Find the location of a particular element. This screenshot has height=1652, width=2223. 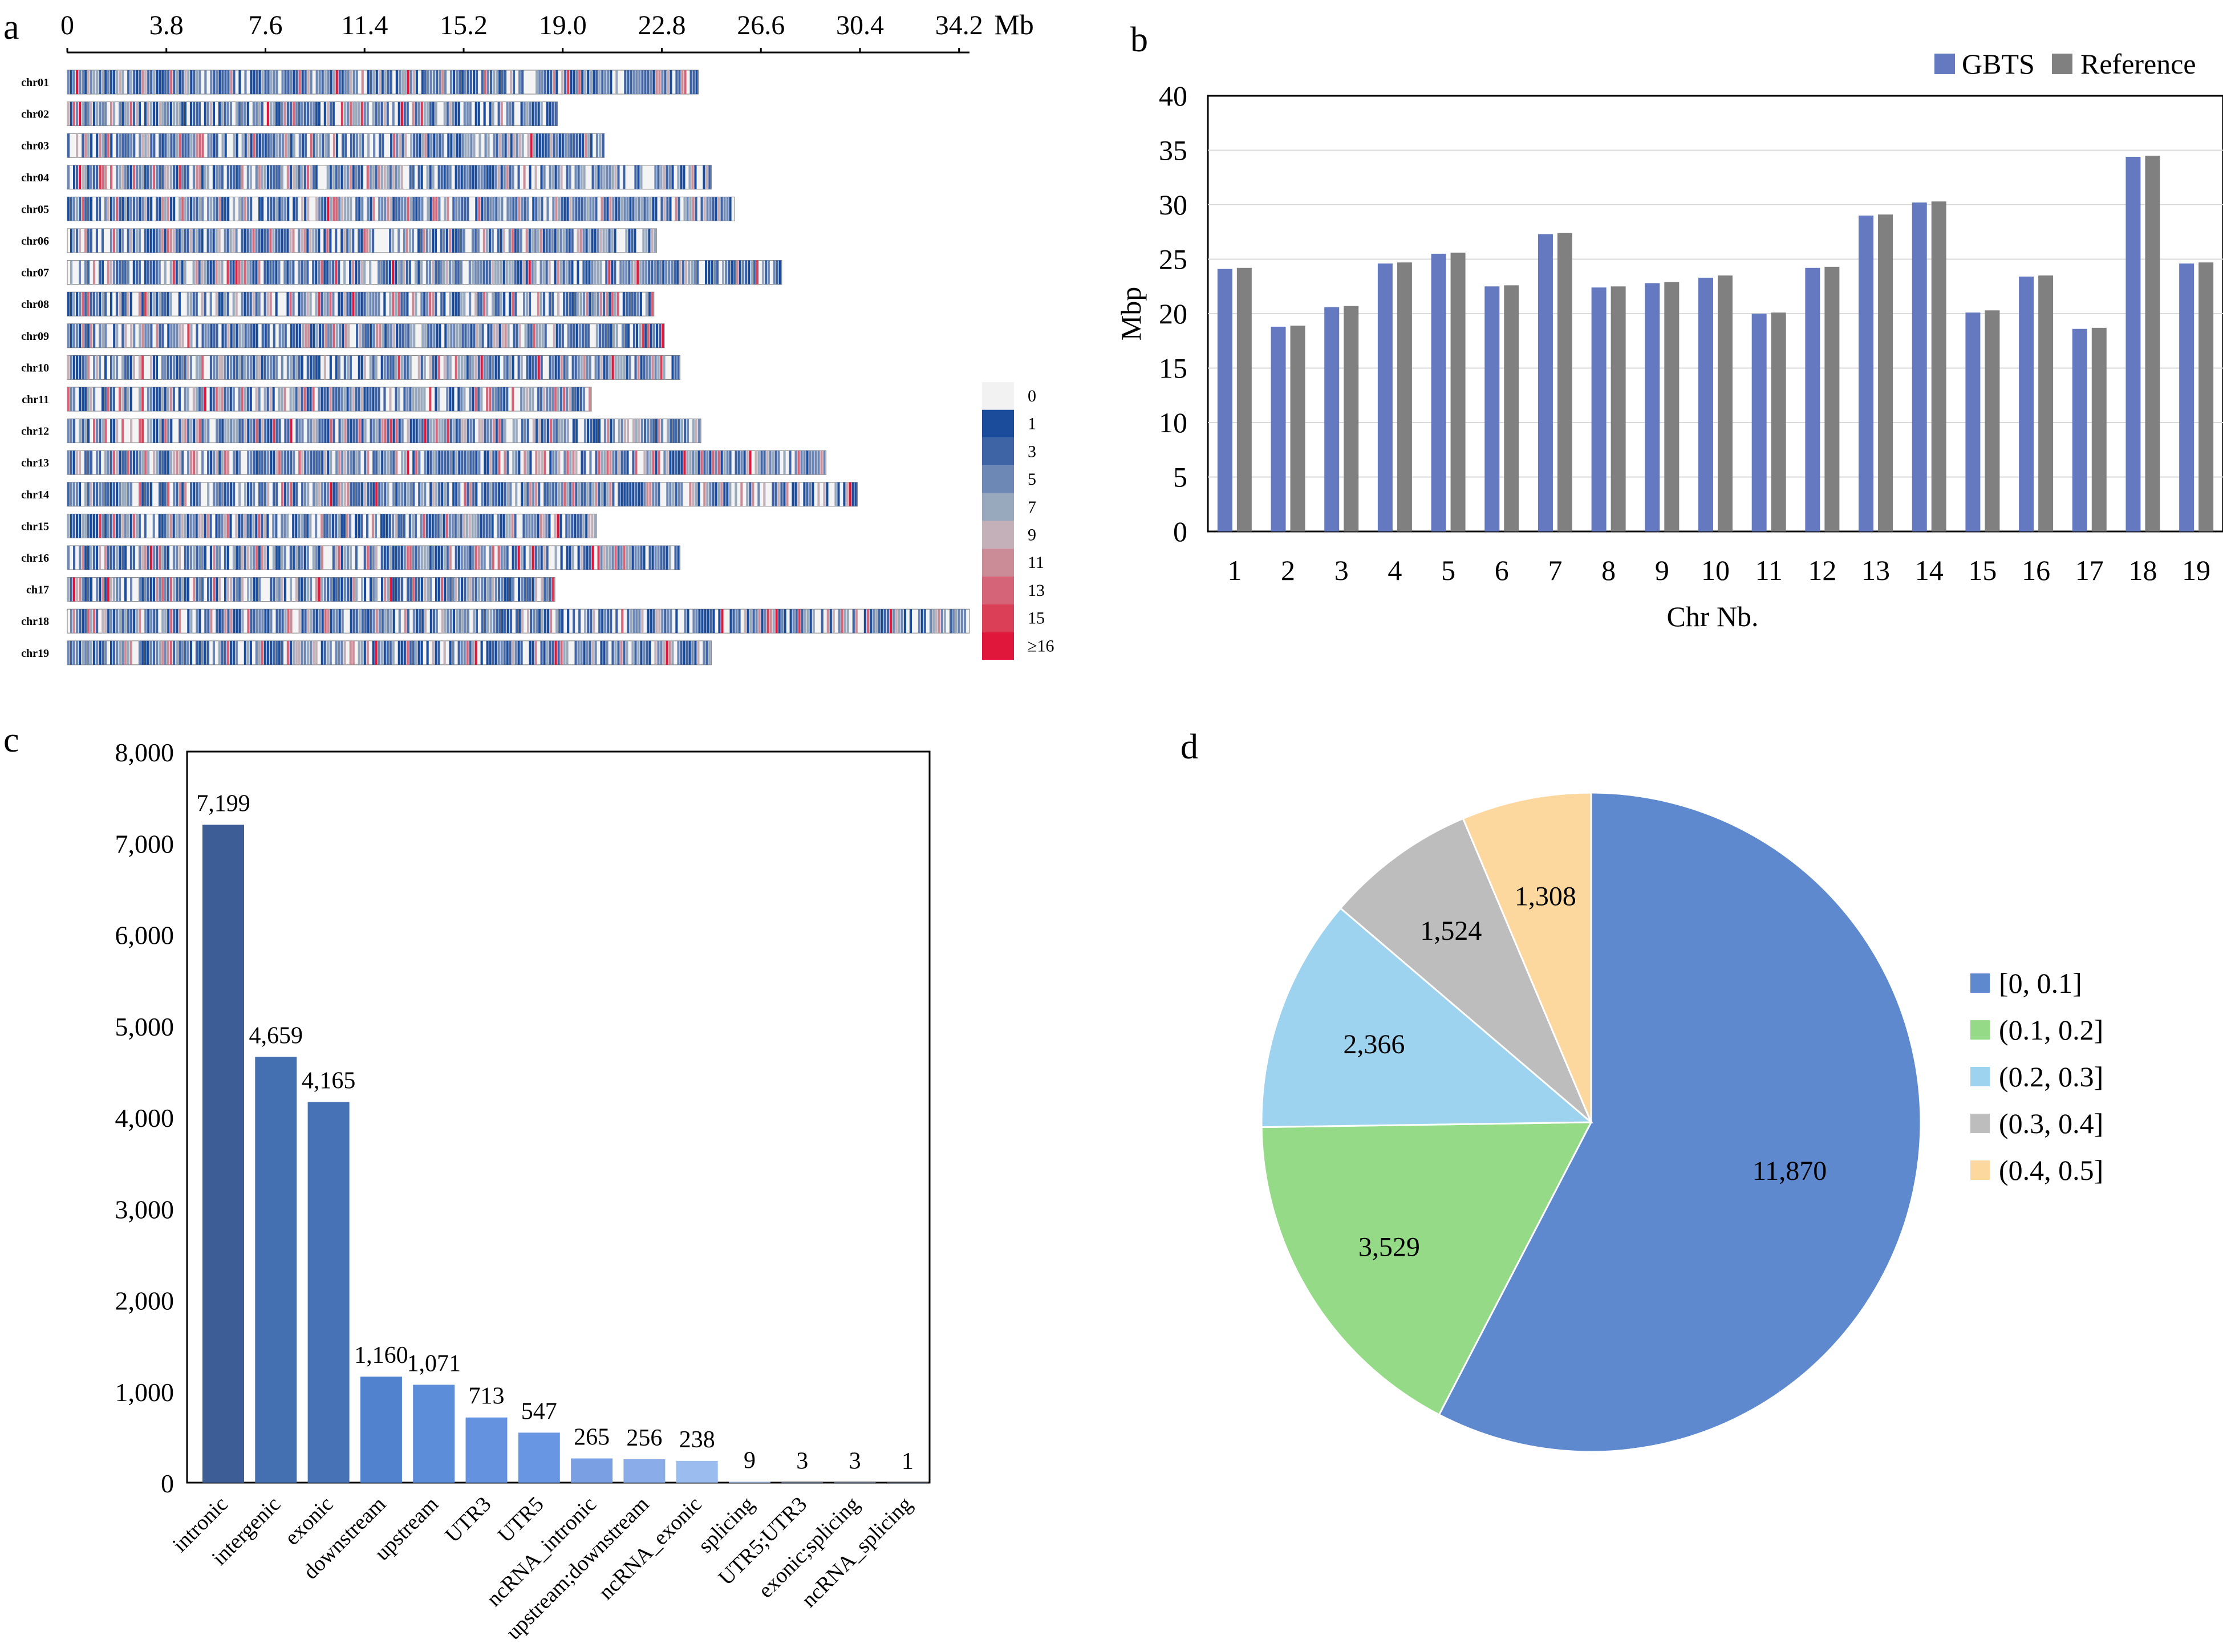

panel-a-tick-label: 22.8 is located at coordinates (661, 25).